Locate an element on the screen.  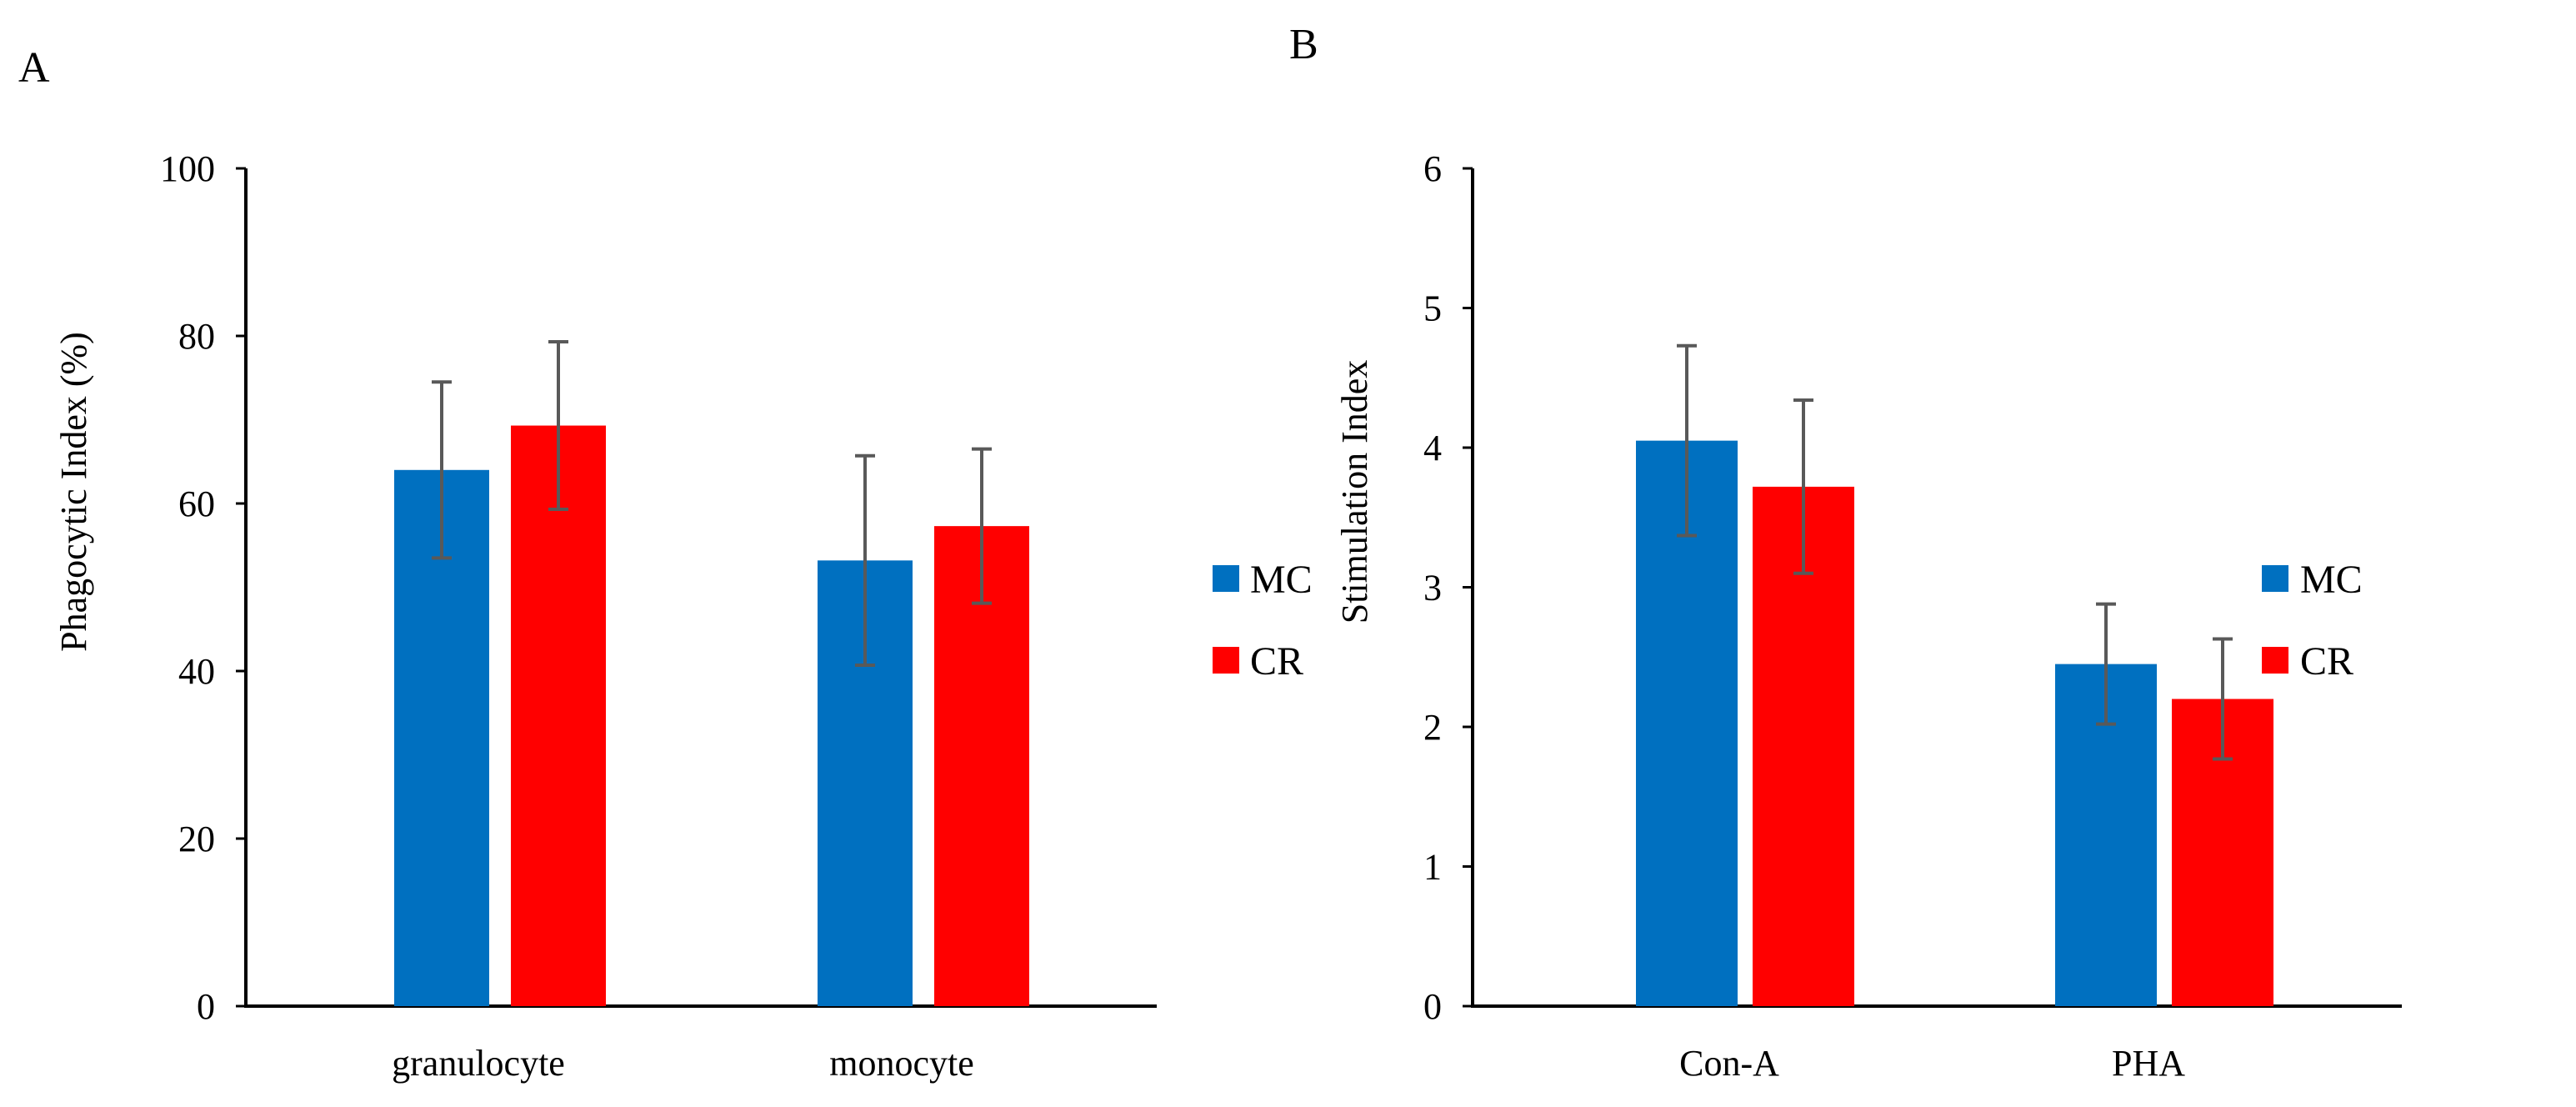
bar-cr-granulocyte is located at coordinates (559, 715).